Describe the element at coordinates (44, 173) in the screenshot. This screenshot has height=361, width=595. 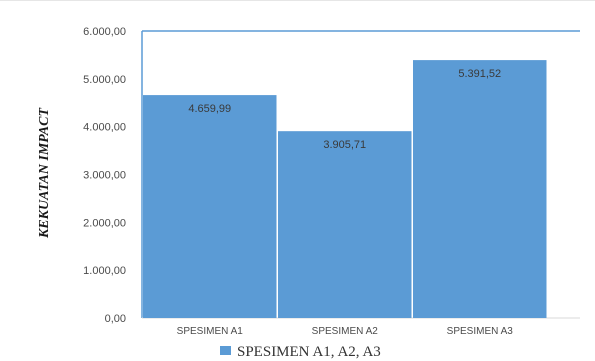
I see `y-axis-title: KEKUATAN IMPACT` at that location.